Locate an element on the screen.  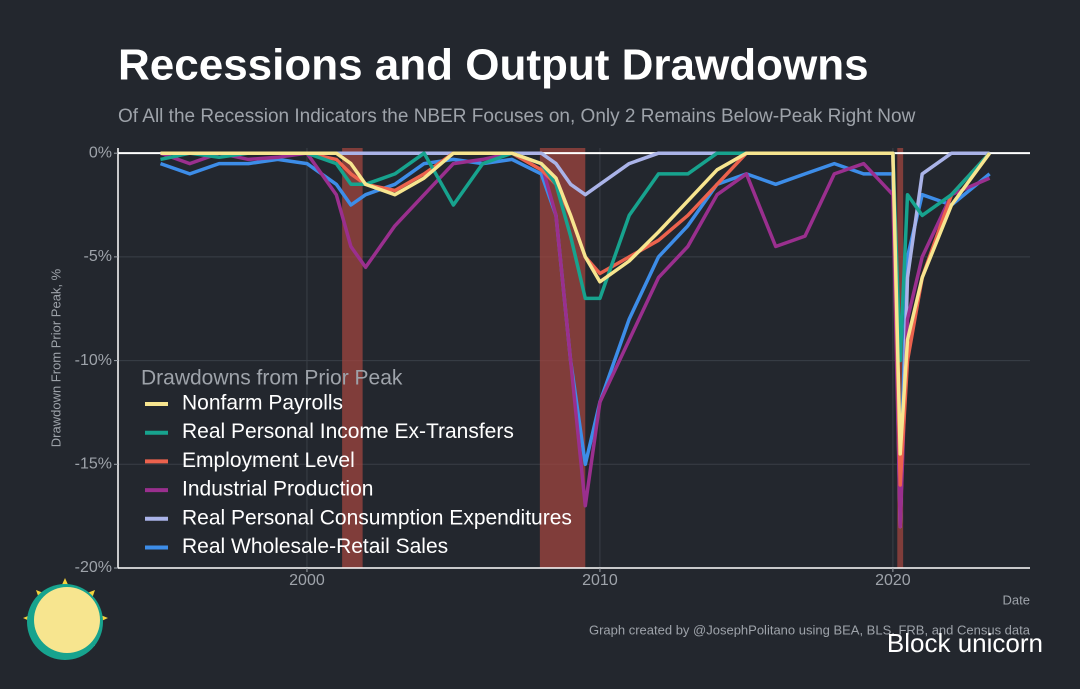
y-tick-label: -20% is located at coordinates (93, 567).